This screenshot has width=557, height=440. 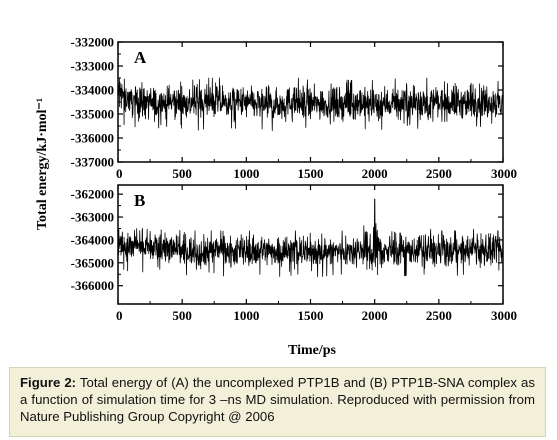 I want to click on y-axis-label: Total energy/kJ·mol⁻¹, so click(x=42, y=164).